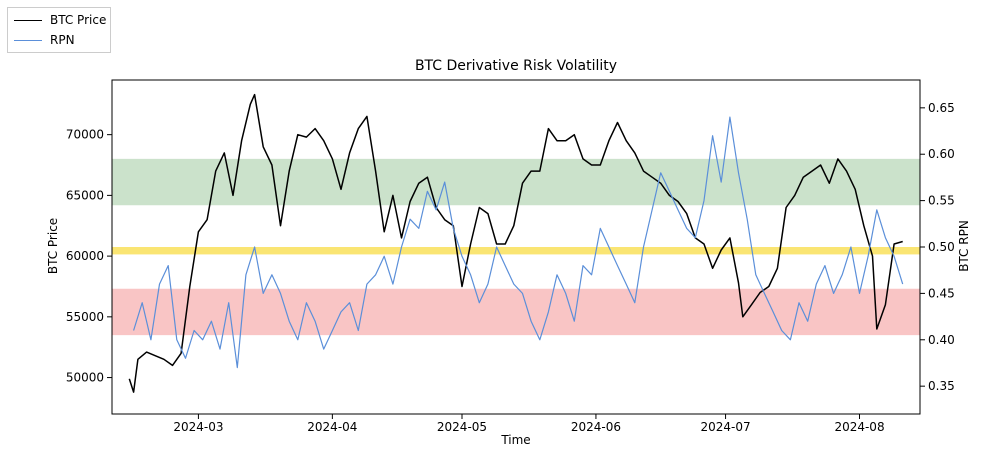 Image resolution: width=985 pixels, height=460 pixels. What do you see at coordinates (85, 317) in the screenshot?
I see `y-left-tick-label: 55000` at bounding box center [85, 317].